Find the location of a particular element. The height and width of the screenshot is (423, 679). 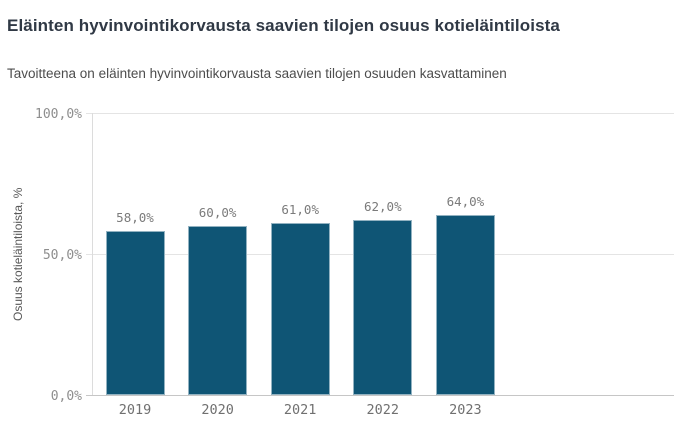

x-tick-label: 2019 is located at coordinates (135, 410).